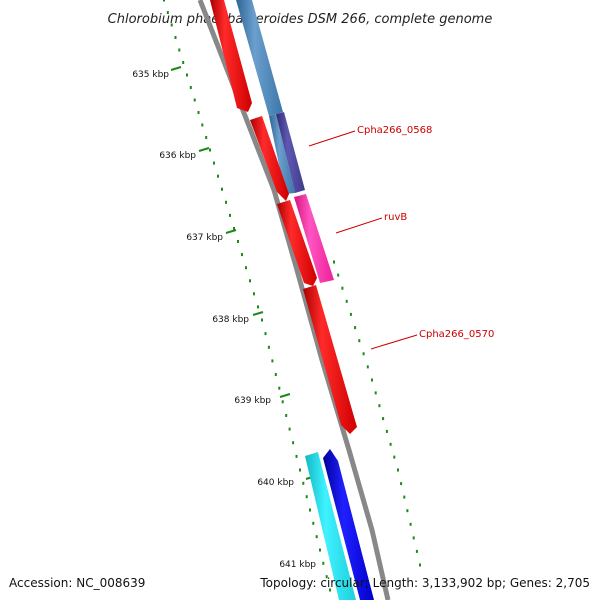 The height and width of the screenshot is (600, 600). What do you see at coordinates (330, 526) in the screenshot?
I see `feature-cyan` at bounding box center [330, 526].